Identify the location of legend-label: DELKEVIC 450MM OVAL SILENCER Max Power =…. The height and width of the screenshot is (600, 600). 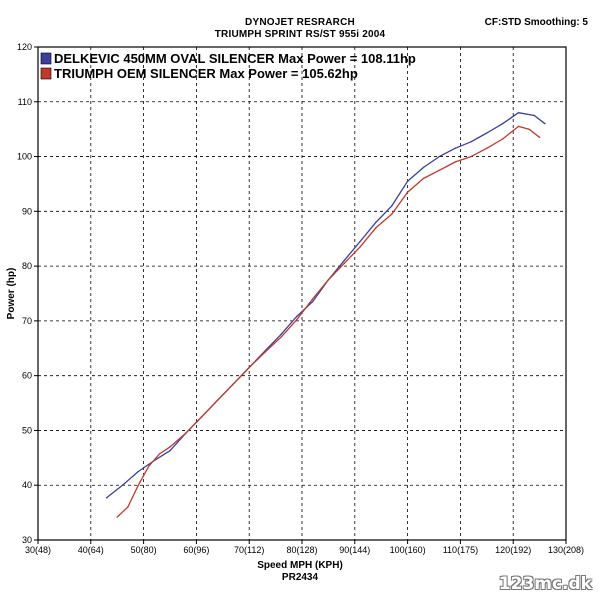
(235, 58).